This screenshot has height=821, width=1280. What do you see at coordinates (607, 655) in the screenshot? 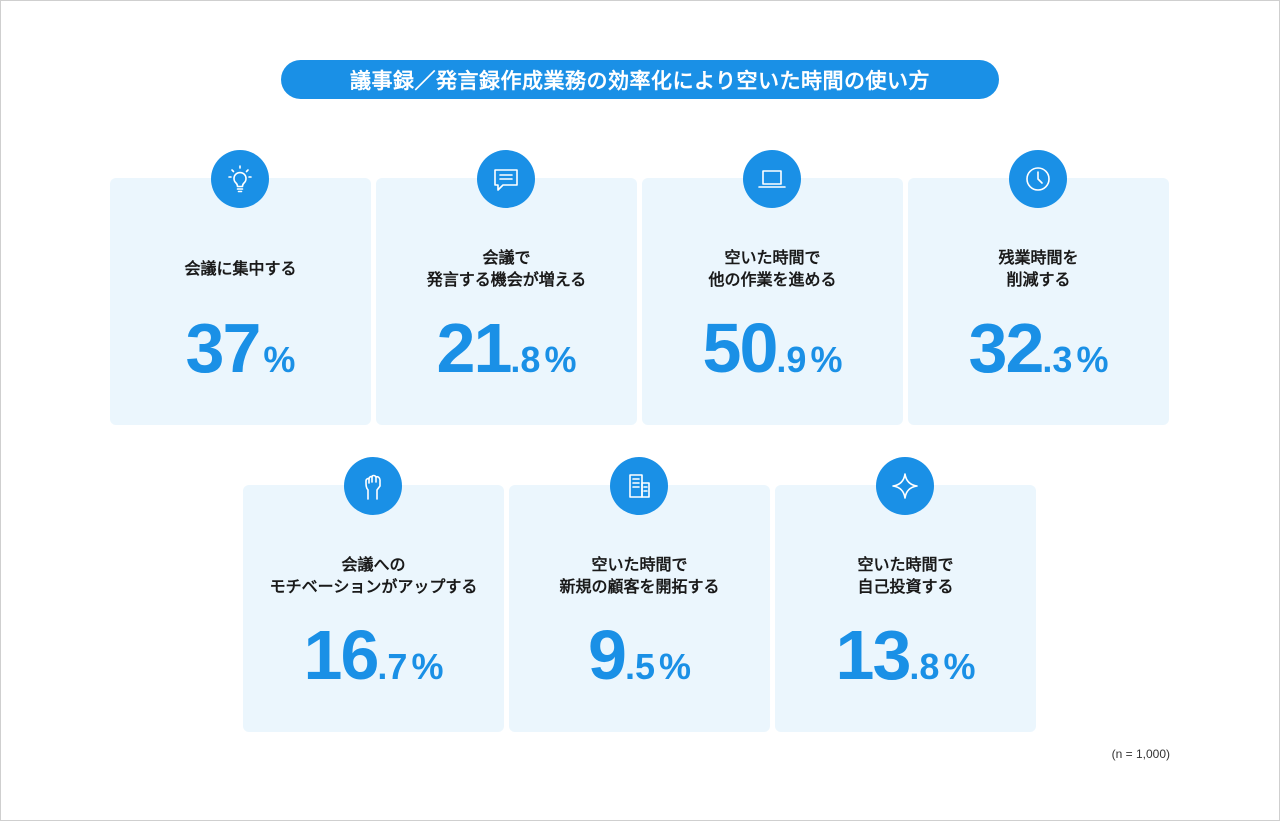
I see `stat-value-integer: 9` at bounding box center [607, 655].